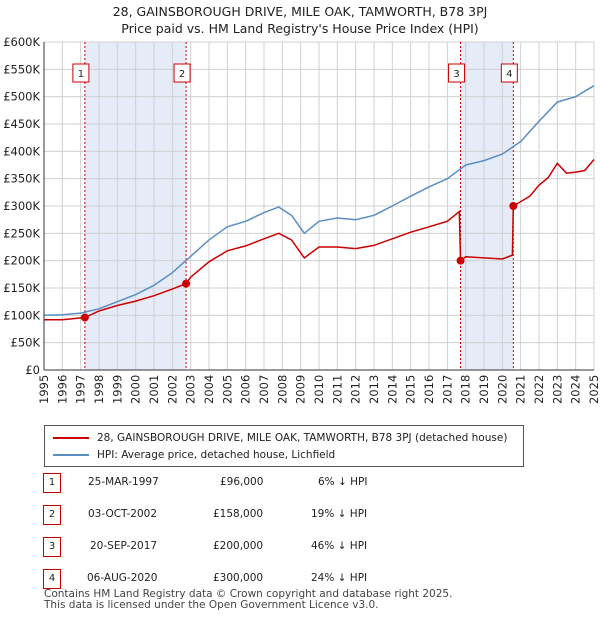 This screenshot has height=620, width=600. Describe the element at coordinates (21, 315) in the screenshot. I see `y-tick-label: £100K` at that location.